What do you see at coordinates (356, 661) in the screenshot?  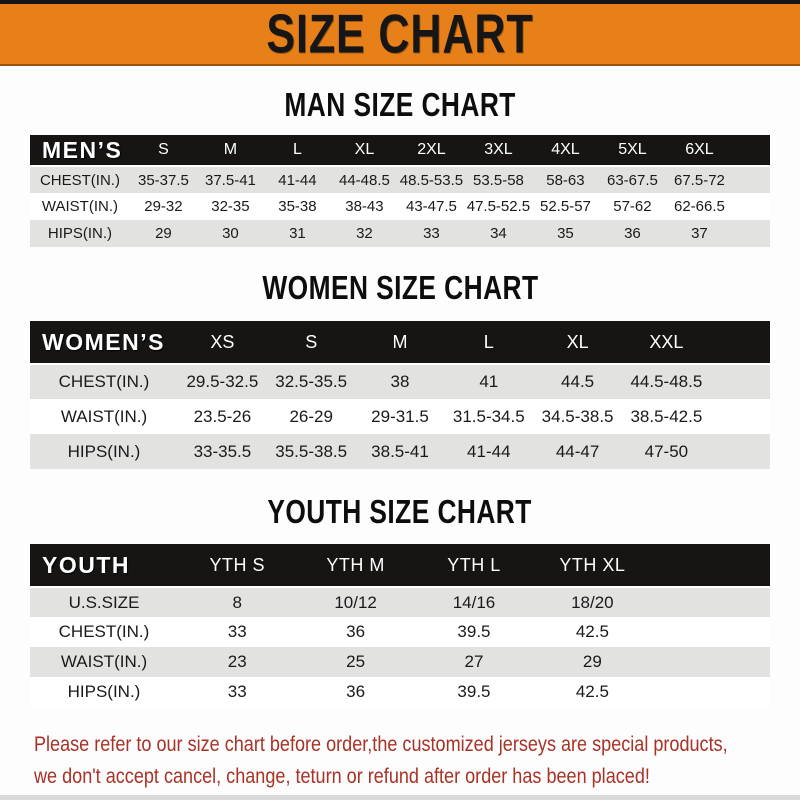 I see `size-value: 25` at bounding box center [356, 661].